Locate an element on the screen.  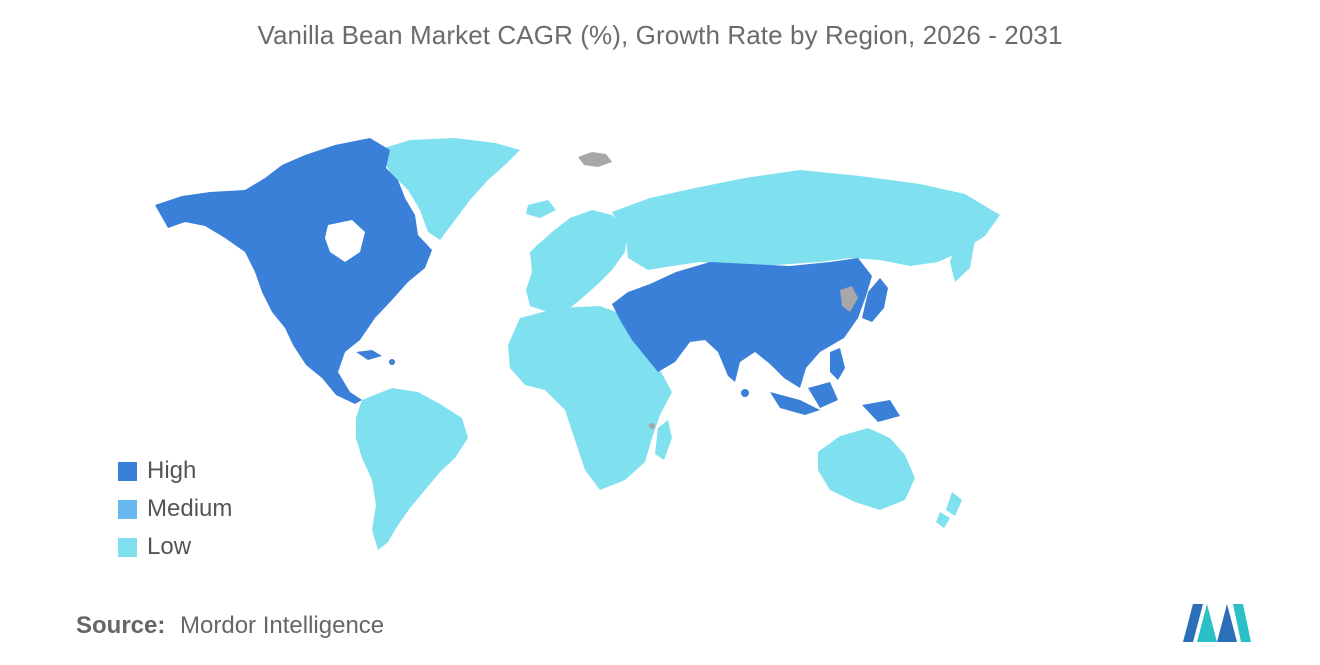
legend-item-medium: Medium is located at coordinates (175, 509).